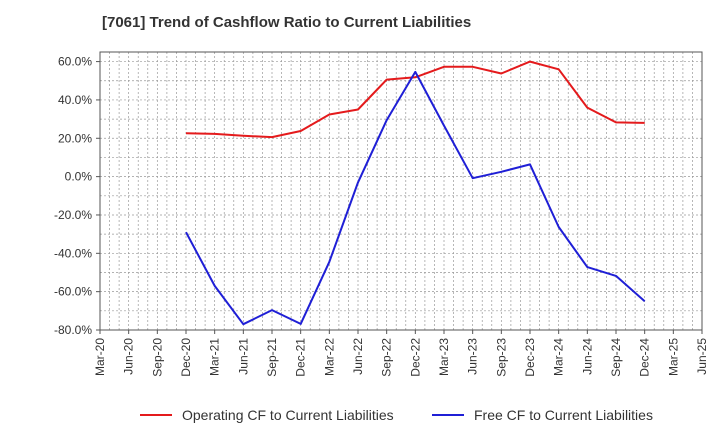  Describe the element at coordinates (157, 357) in the screenshot. I see `x-tick-label: Sep-20` at that location.